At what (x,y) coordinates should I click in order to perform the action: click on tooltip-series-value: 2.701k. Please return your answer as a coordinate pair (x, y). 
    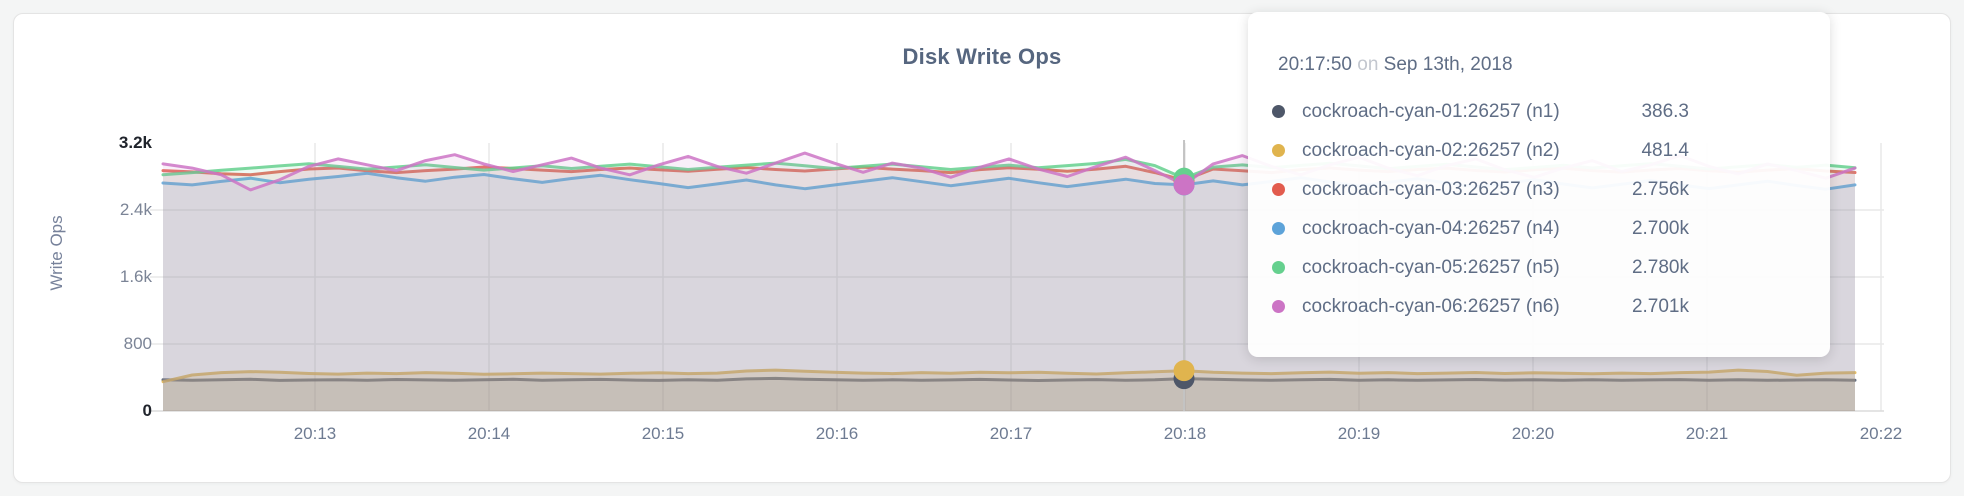
    Looking at the image, I should click on (1660, 306).